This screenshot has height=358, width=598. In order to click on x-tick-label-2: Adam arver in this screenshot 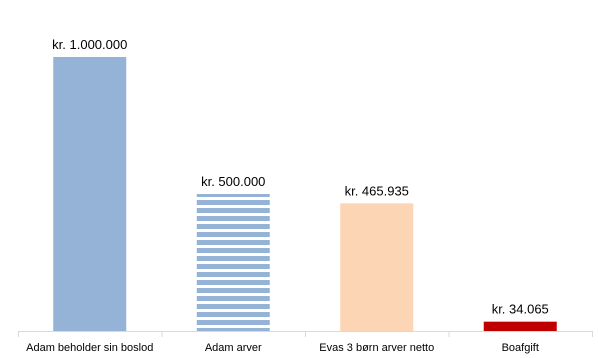, I will do `click(233, 348)`.